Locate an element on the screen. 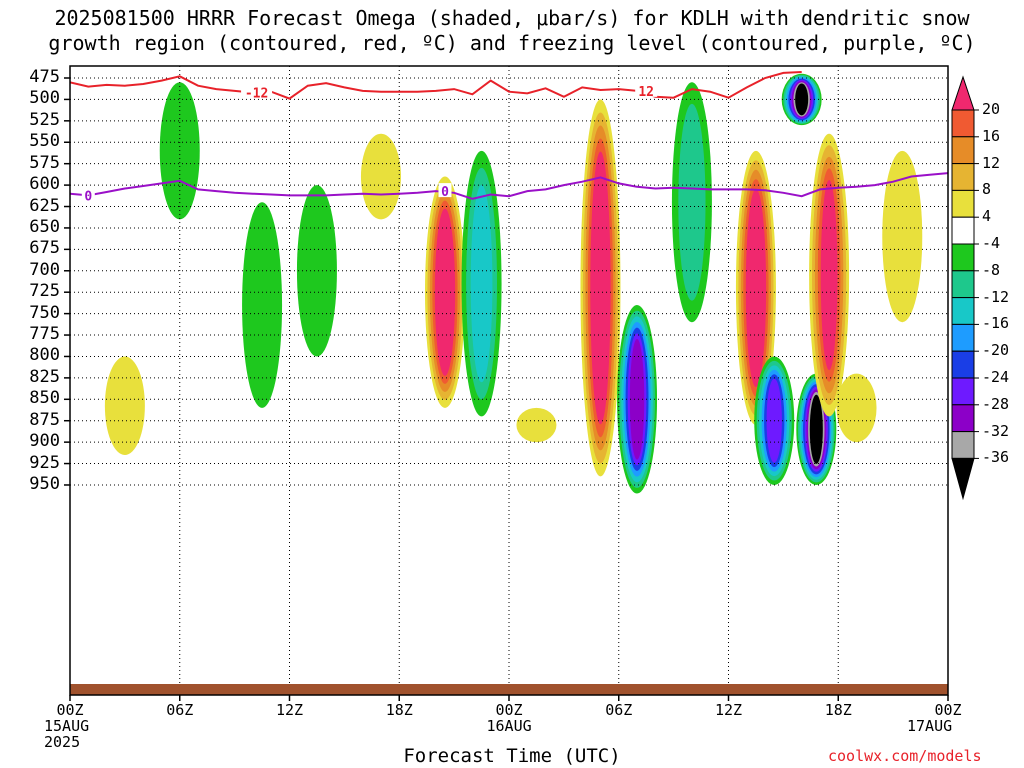  colorbar is located at coordinates (965, 288).